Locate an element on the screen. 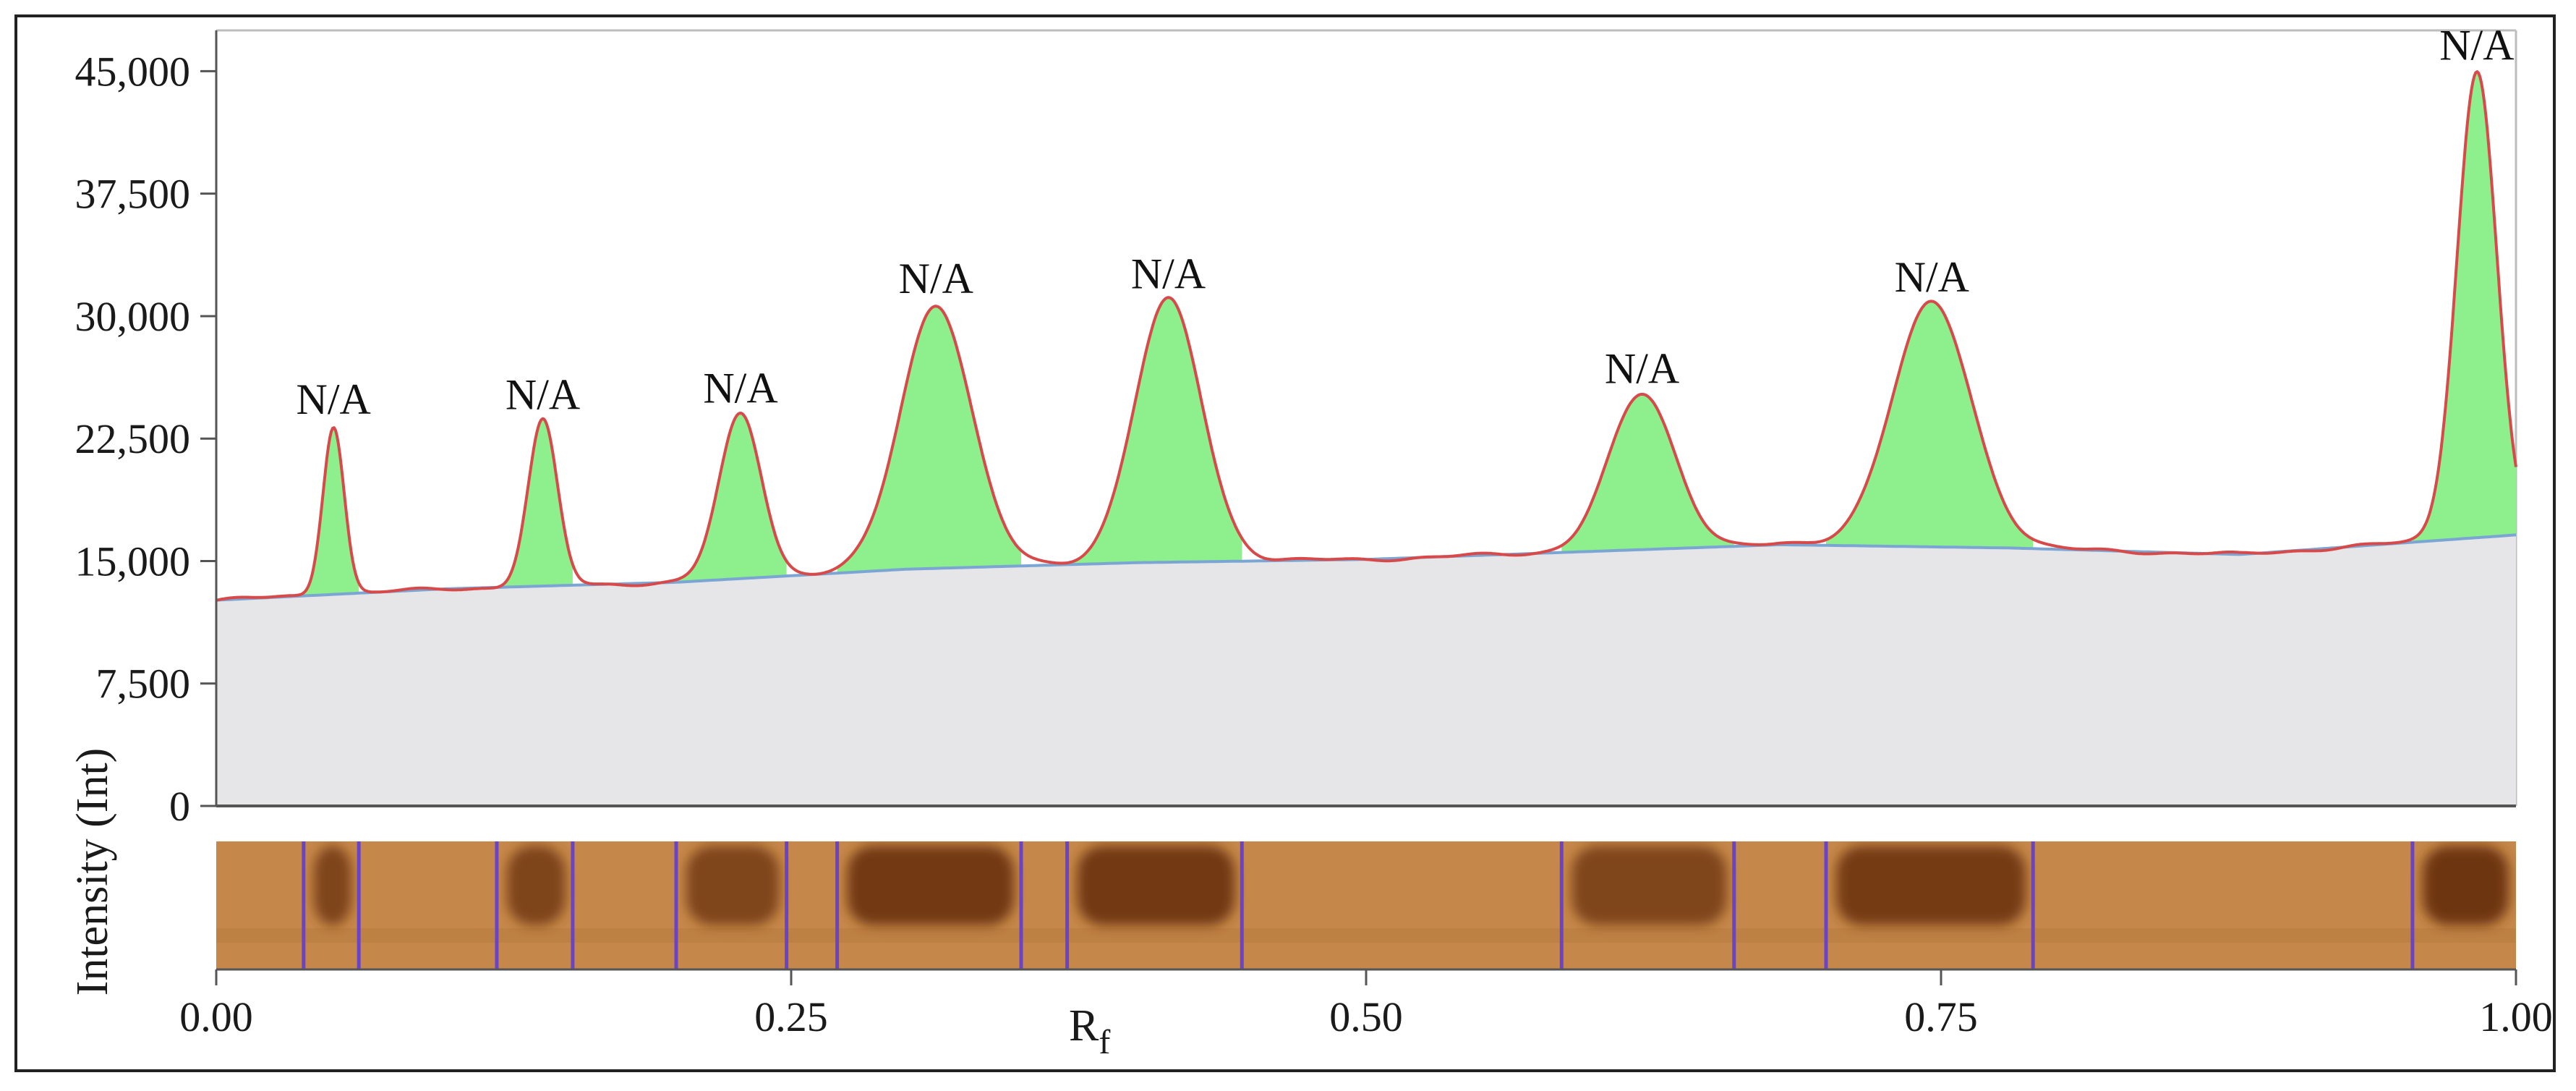  peak-label-2: N/A is located at coordinates (543, 394).